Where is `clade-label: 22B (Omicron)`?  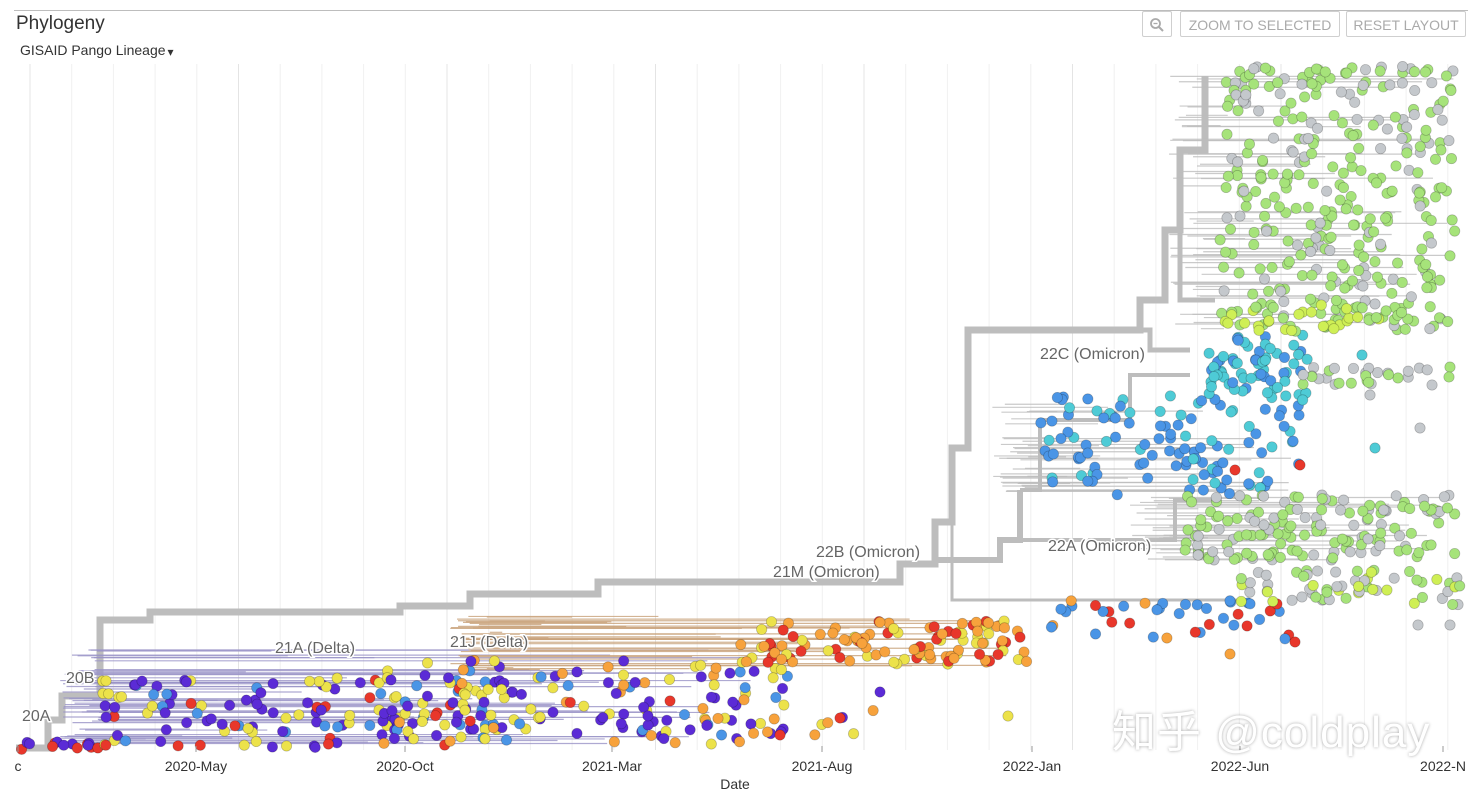
clade-label: 22B (Omicron) is located at coordinates (868, 552).